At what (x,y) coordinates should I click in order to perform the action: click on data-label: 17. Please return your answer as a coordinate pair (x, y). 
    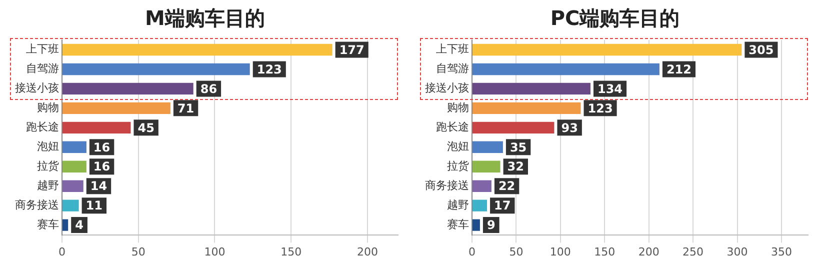
    Looking at the image, I should click on (502, 205).